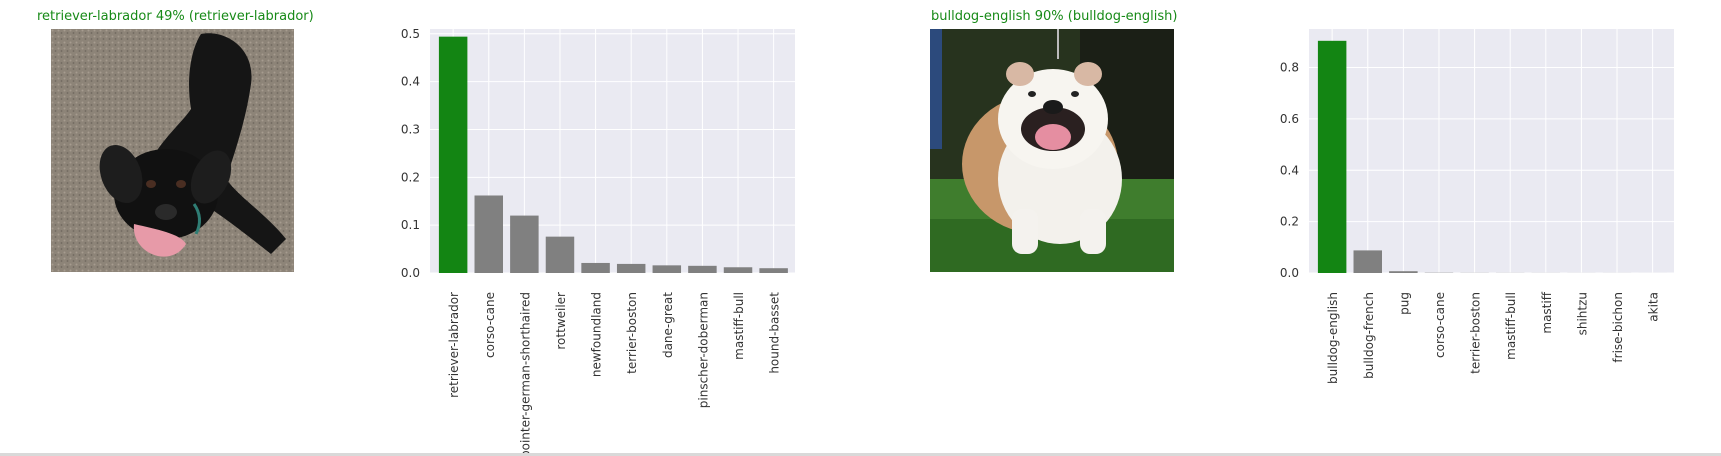 The image size is (1721, 456). I want to click on bar-mastiff-bull, so click(738, 270).